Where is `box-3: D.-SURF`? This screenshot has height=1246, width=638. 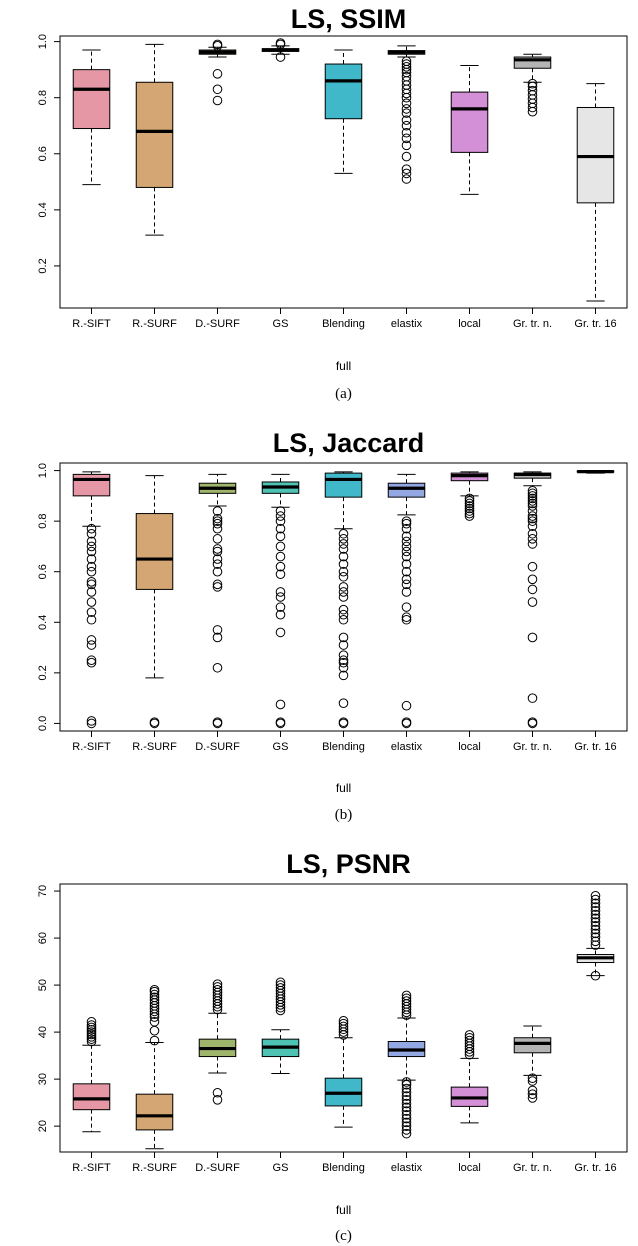
box-3: D.-SURF is located at coordinates (217, 613).